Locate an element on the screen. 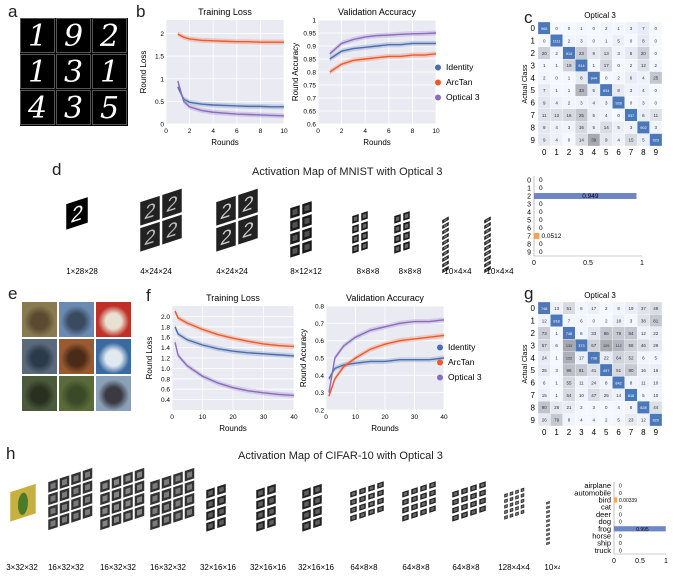  y-tick-label: 1.8 is located at coordinates (165, 327).